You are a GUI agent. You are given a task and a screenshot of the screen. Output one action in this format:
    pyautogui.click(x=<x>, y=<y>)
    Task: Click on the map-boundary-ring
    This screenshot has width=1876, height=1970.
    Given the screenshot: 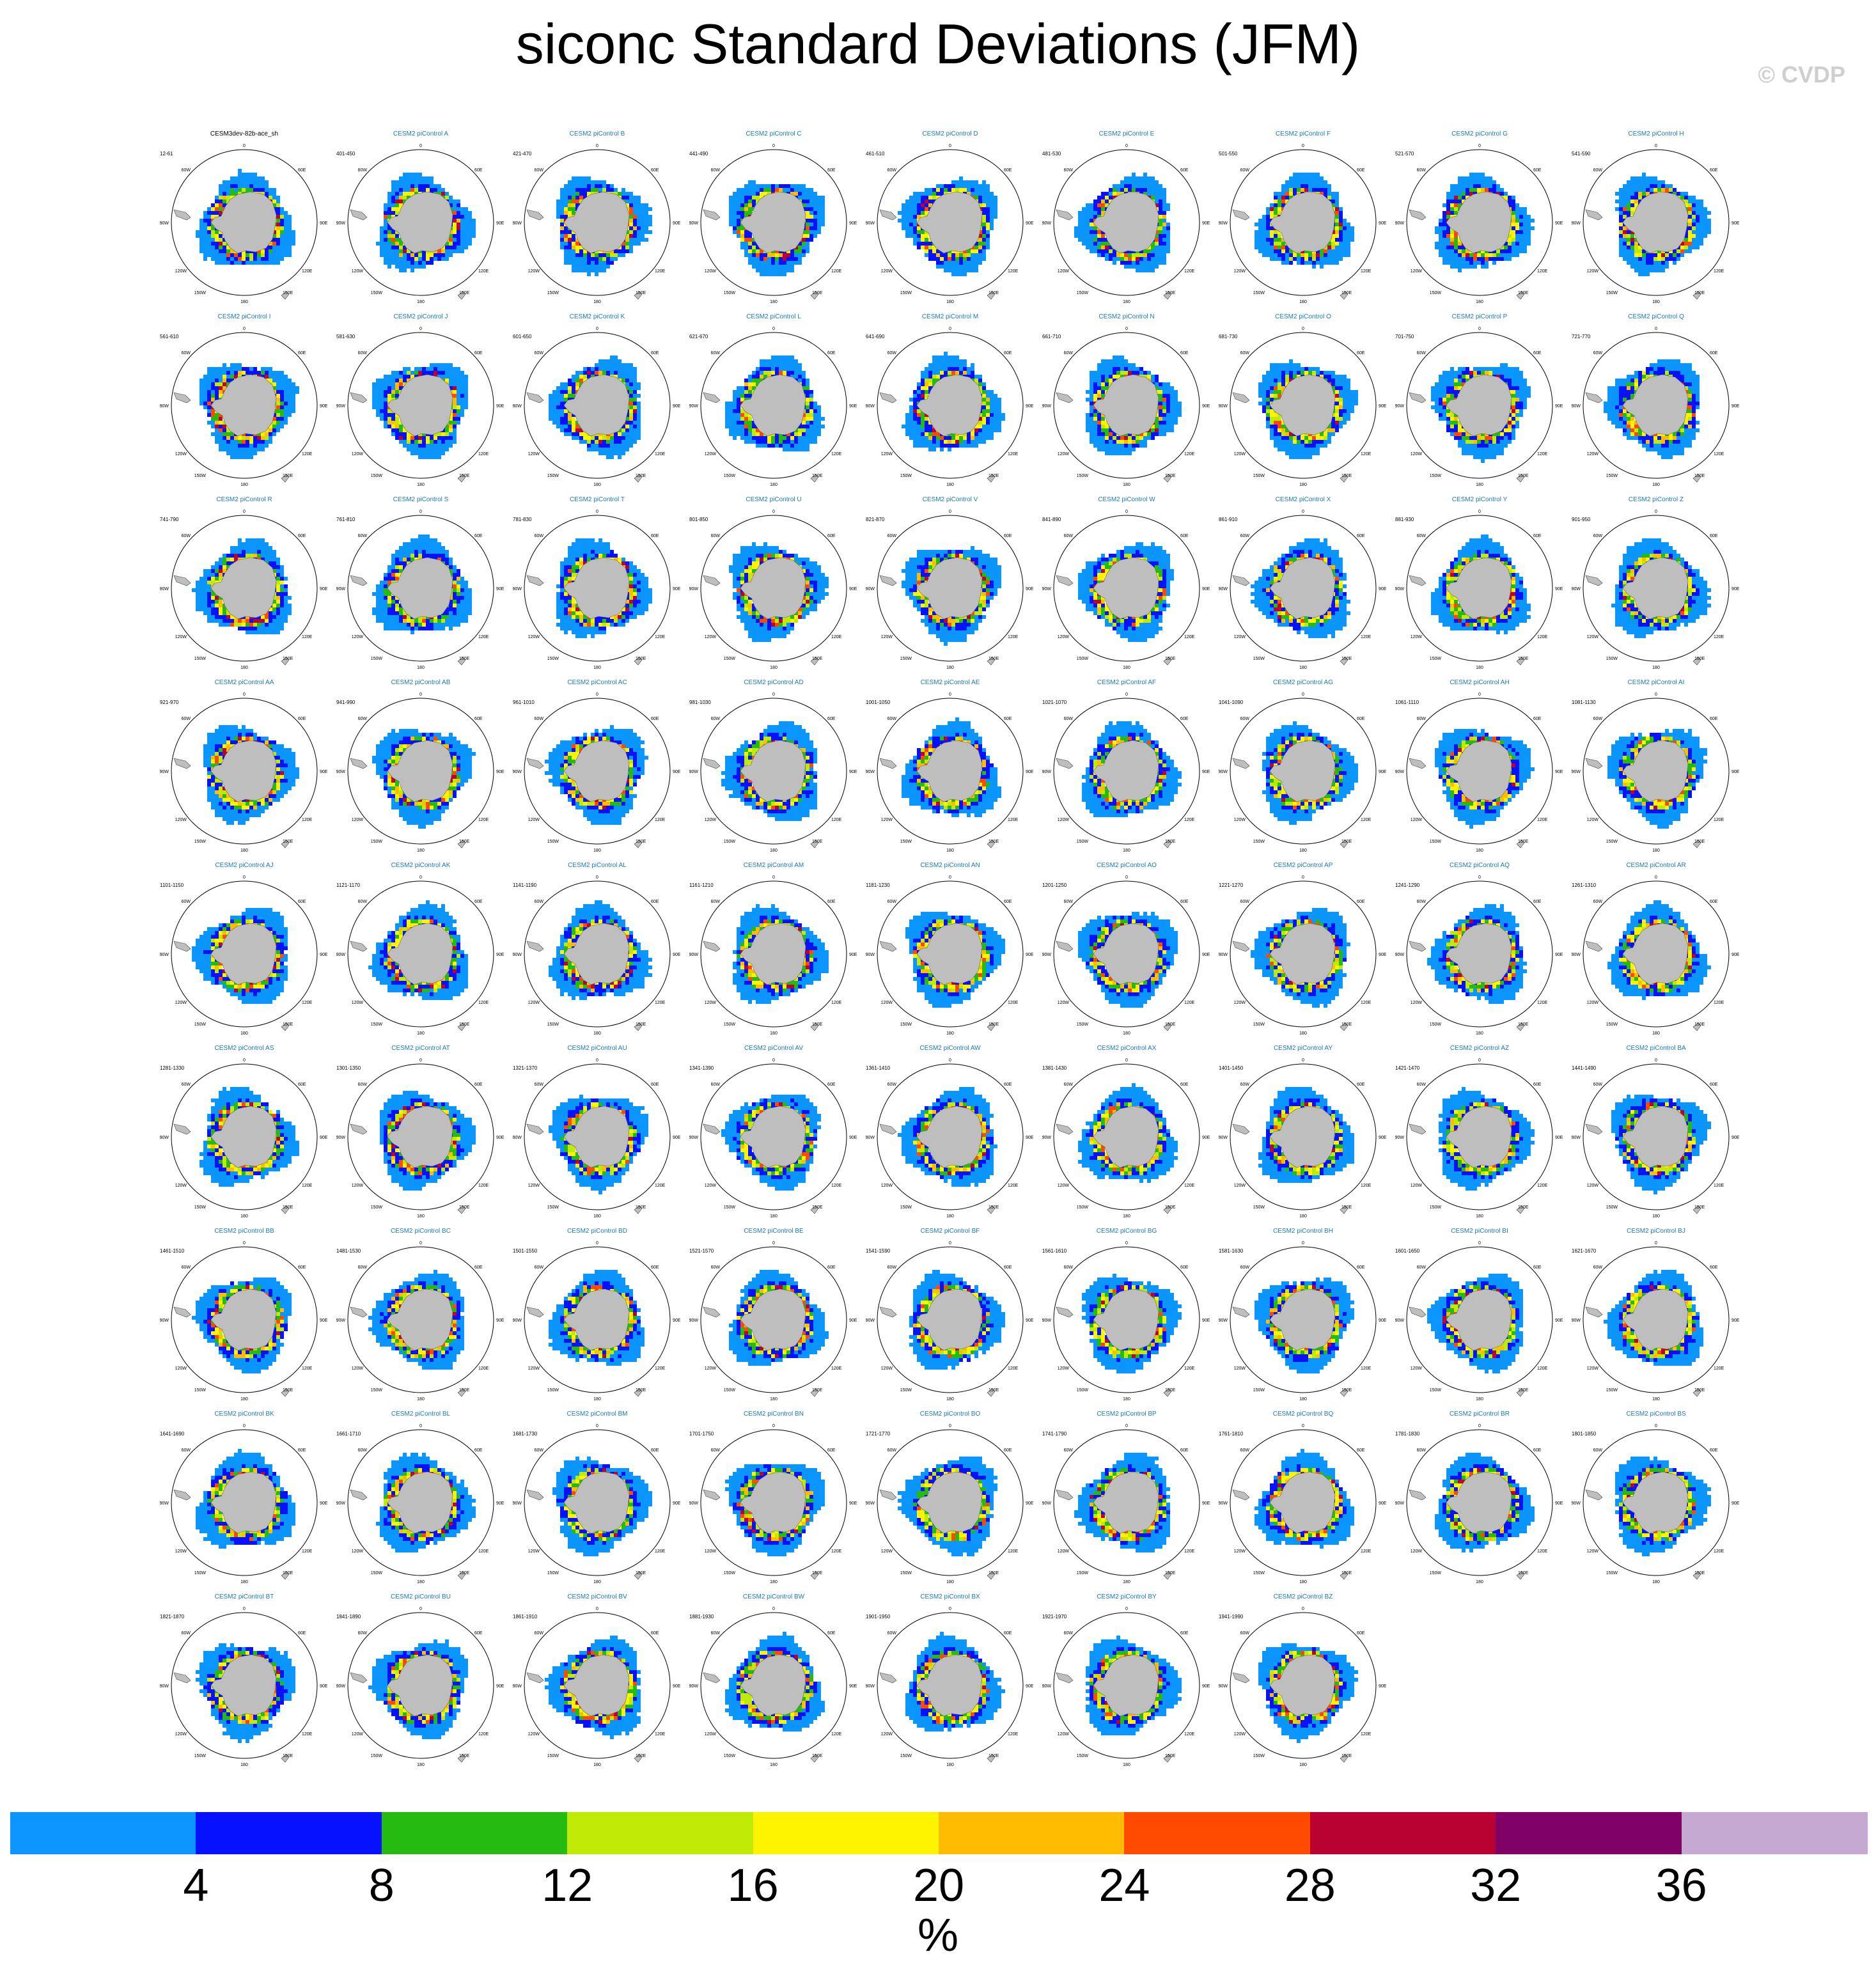 What is the action you would take?
    pyautogui.click(x=950, y=222)
    